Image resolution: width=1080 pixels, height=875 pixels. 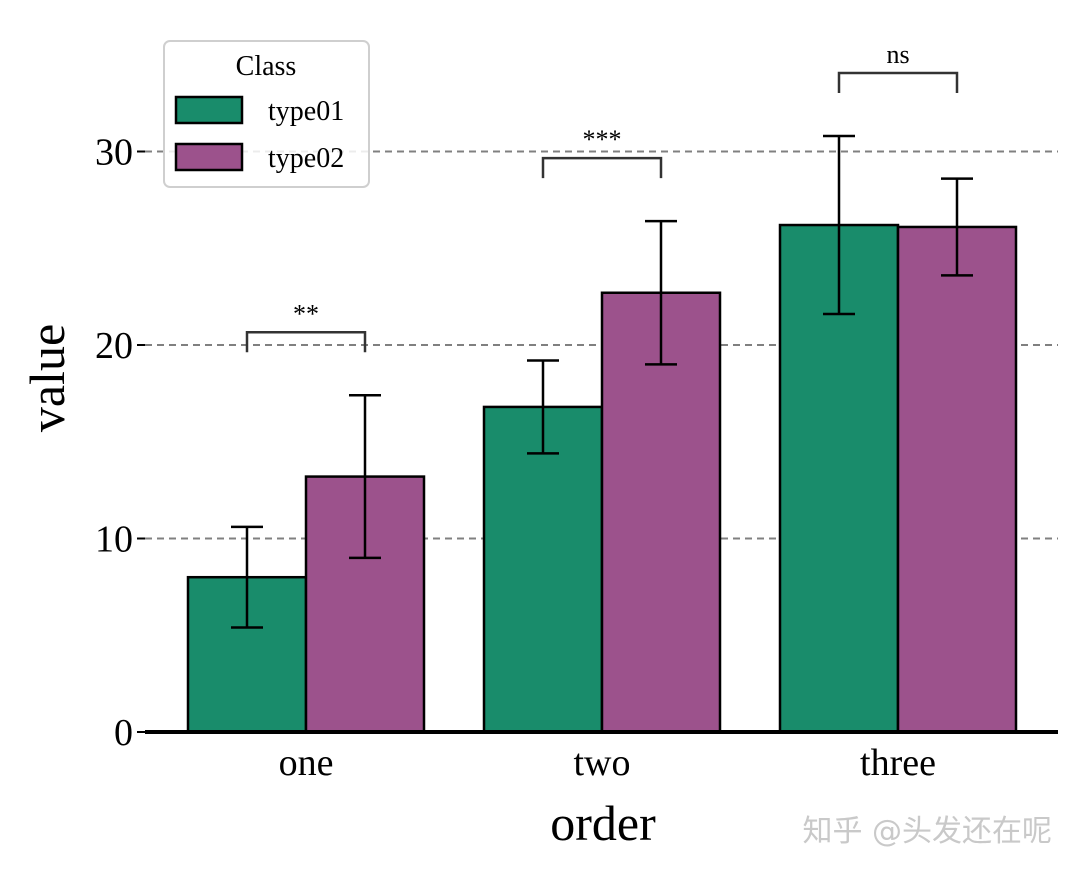 What do you see at coordinates (47, 378) in the screenshot?
I see `y-axis-title: value` at bounding box center [47, 378].